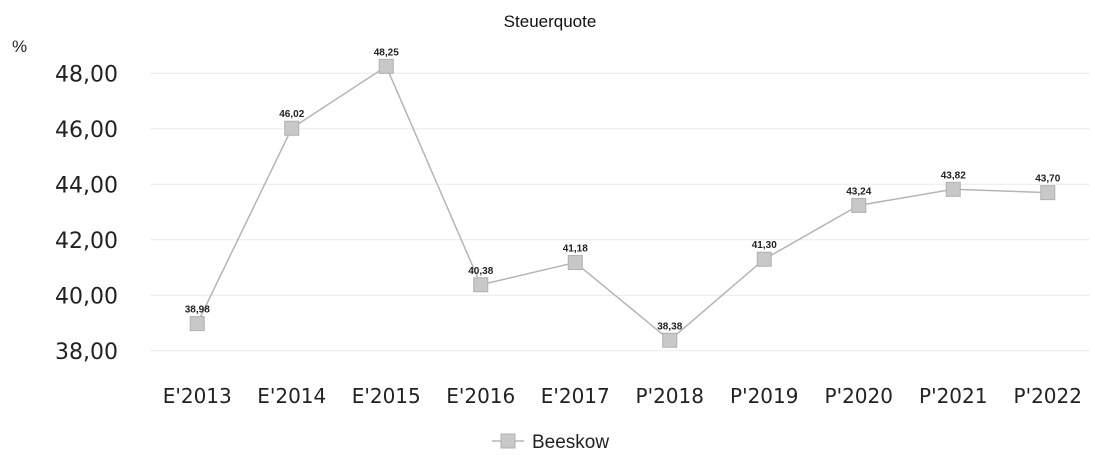  I want to click on data-label: 41,30, so click(764, 245).